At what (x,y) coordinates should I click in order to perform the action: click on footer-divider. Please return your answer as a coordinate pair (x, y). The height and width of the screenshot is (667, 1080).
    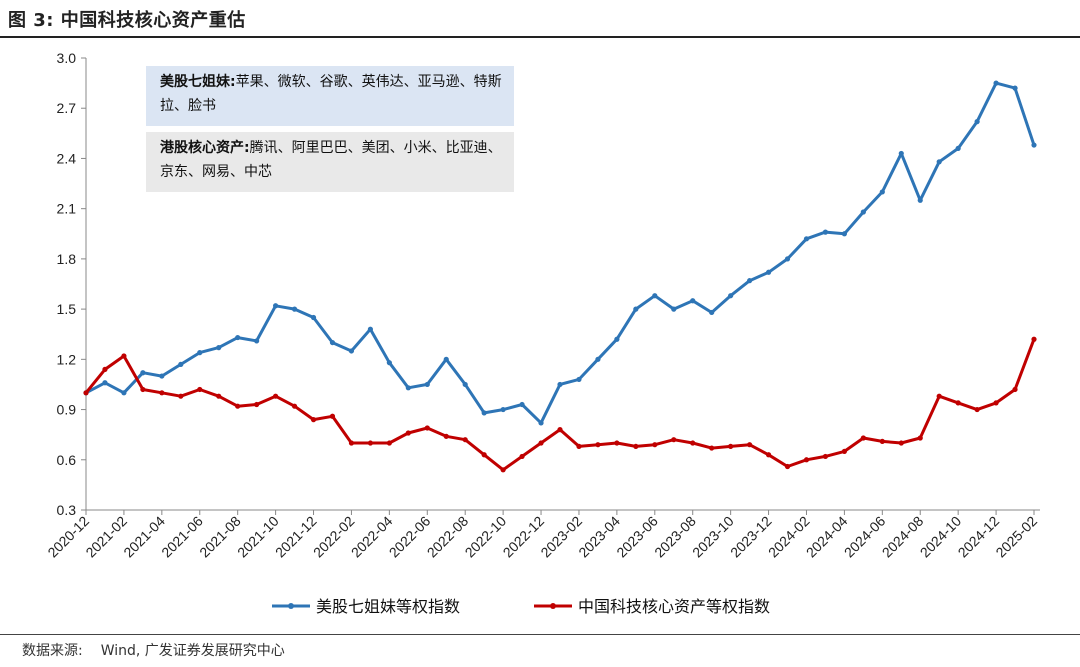
    Looking at the image, I should click on (540, 634).